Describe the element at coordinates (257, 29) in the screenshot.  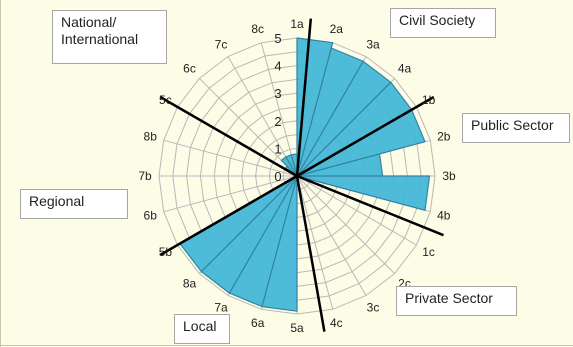
I see `category-label: 8c` at that location.